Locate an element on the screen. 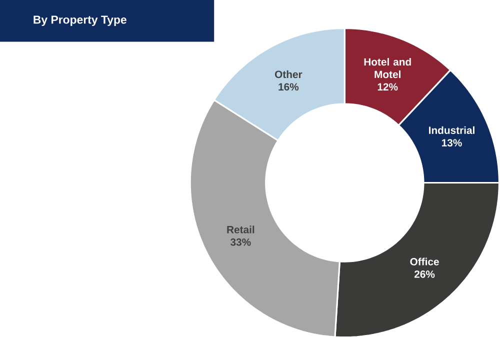 This screenshot has width=500, height=338. slice-label: Hotel and Motel is located at coordinates (387, 68).